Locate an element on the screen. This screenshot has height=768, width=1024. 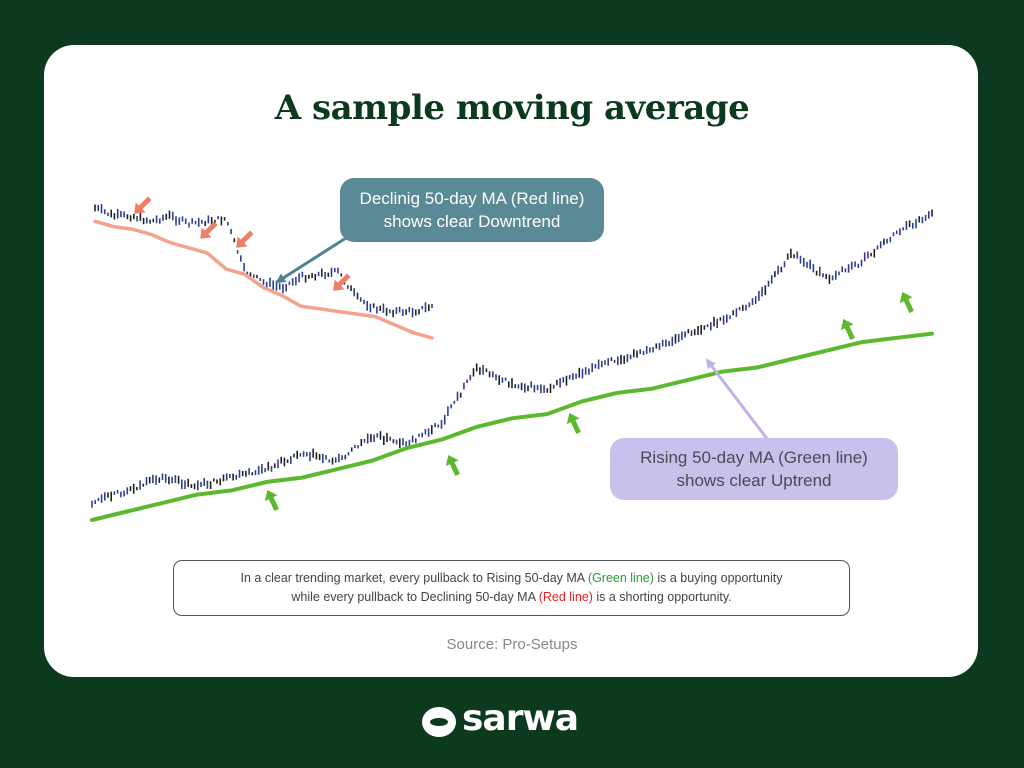
note-red-line-ref: (Red line) is located at coordinates (565, 597).